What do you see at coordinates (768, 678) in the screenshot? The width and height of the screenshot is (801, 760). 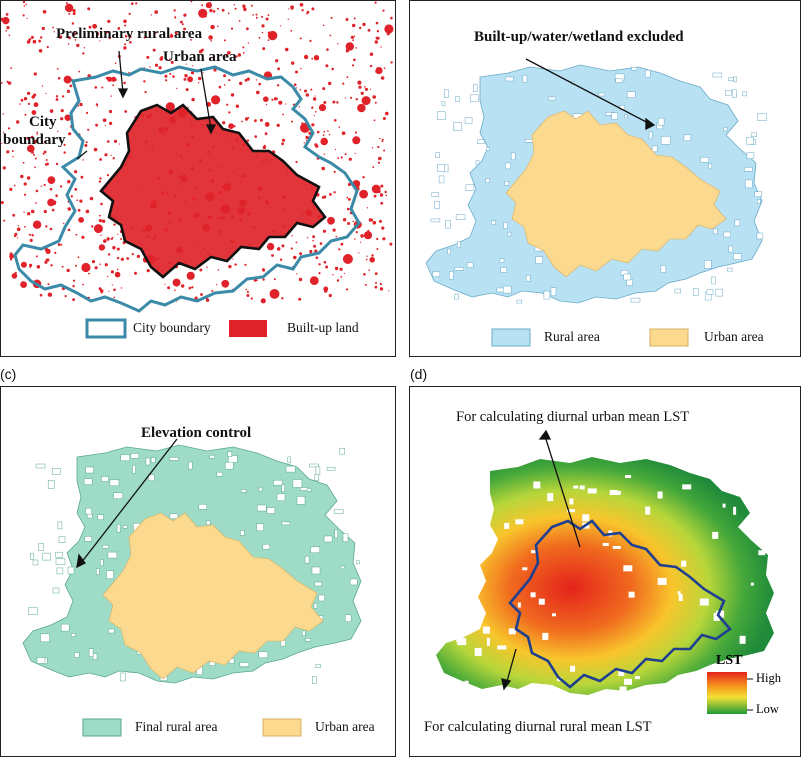 I see `lst-legend-high: High` at bounding box center [768, 678].